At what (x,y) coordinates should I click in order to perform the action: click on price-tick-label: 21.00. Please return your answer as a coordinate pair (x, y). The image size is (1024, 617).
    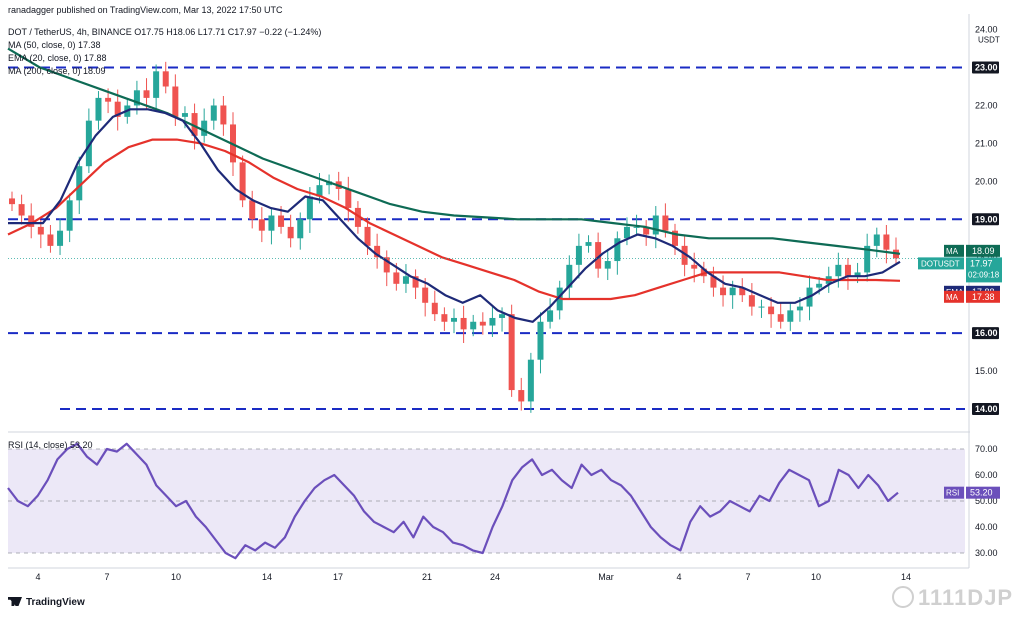
    Looking at the image, I should click on (986, 143).